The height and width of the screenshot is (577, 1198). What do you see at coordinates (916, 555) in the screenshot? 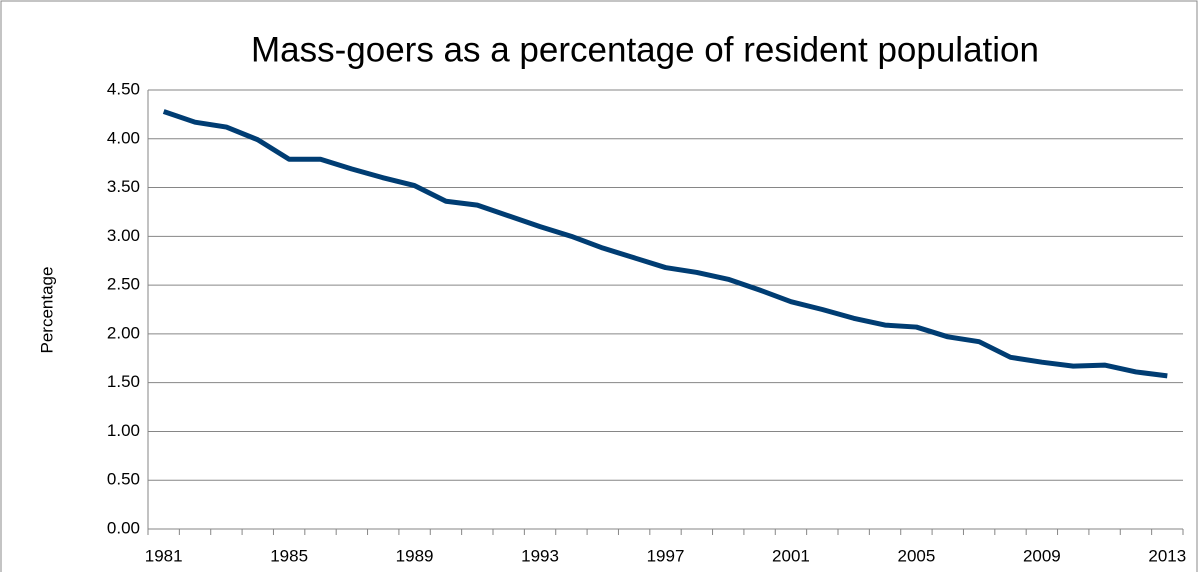
I see `x-tick-label: 2005` at bounding box center [916, 555].